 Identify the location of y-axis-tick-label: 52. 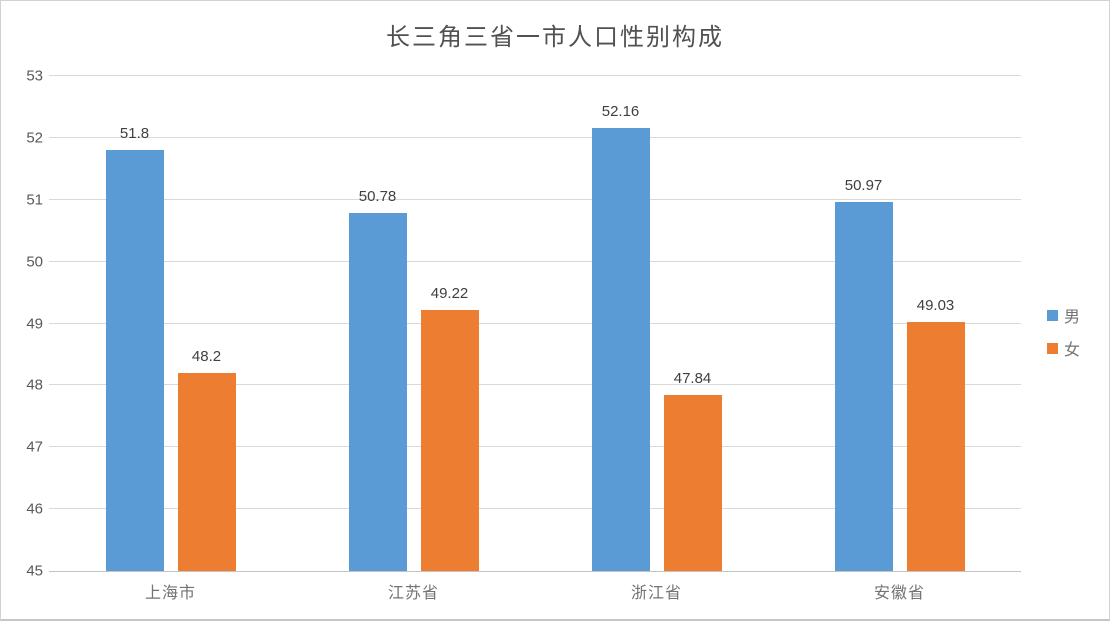
(34, 138).